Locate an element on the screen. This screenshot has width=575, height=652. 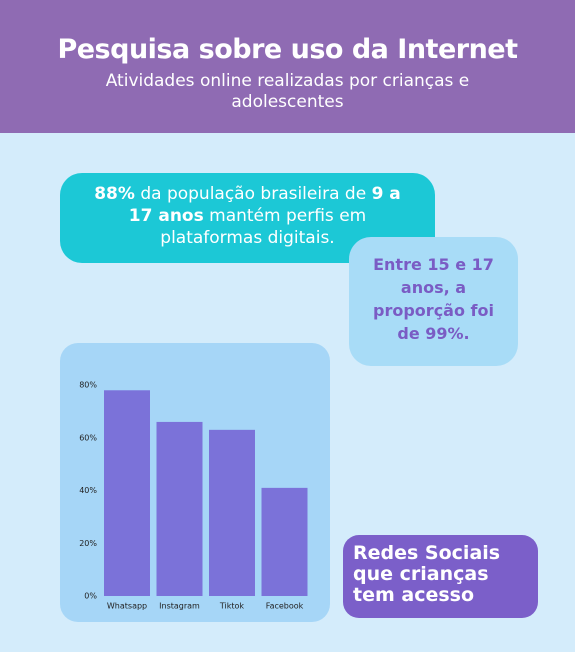
x-tick-label: Instagram is located at coordinates (179, 606).